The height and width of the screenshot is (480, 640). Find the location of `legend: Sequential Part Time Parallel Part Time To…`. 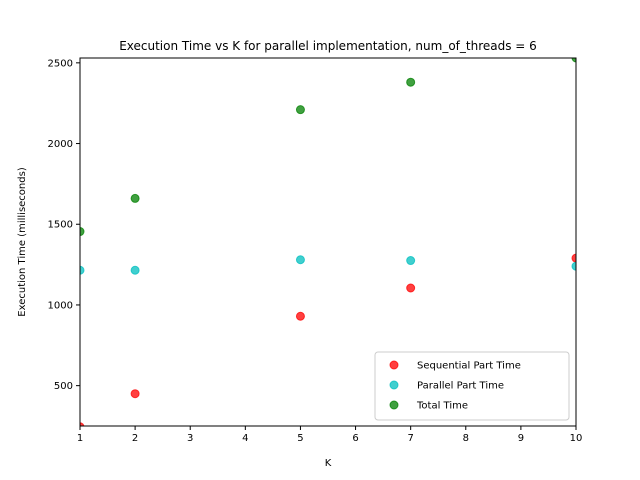

legend: Sequential Part Time Parallel Part Time To… is located at coordinates (472, 386).